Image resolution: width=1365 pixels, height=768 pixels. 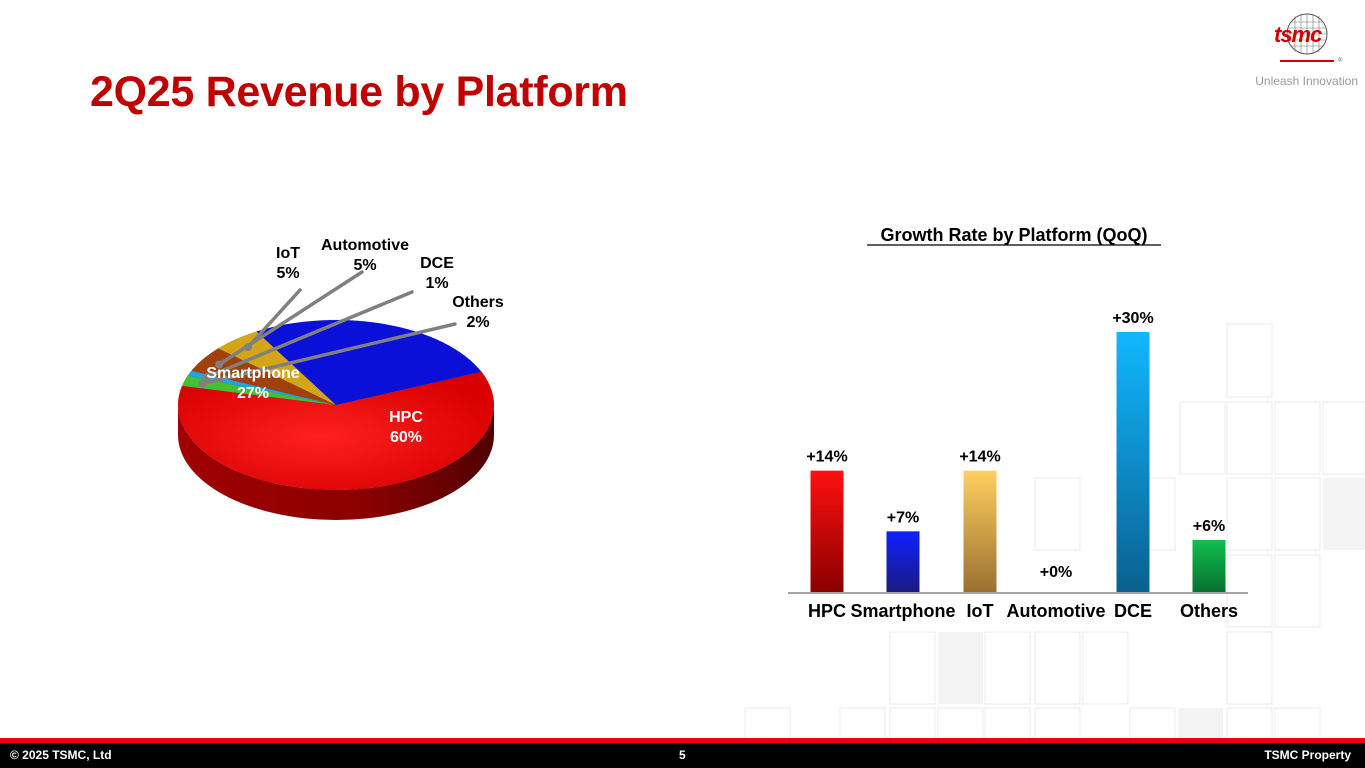 What do you see at coordinates (287, 273) in the screenshot?
I see `pie-value-iot: 5%` at bounding box center [287, 273].